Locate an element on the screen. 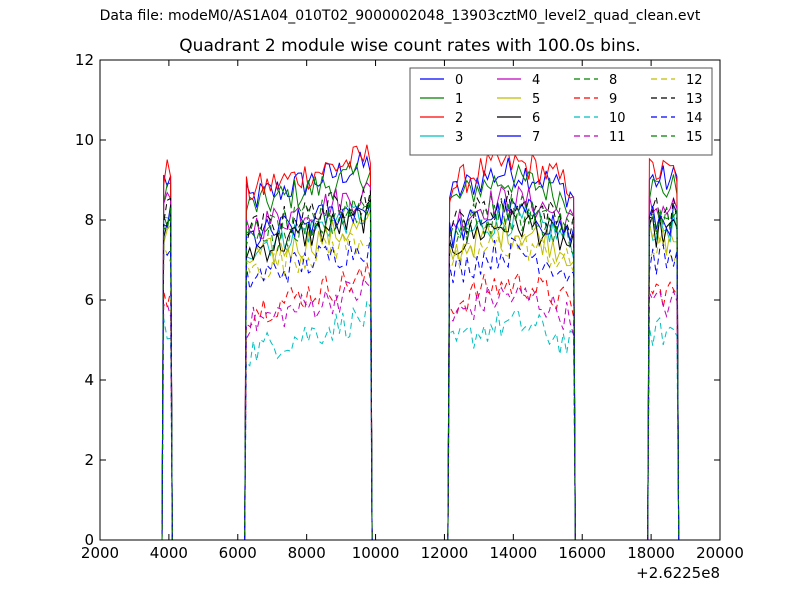 Image resolution: width=800 pixels, height=600 pixels. legend-label-11: 11 is located at coordinates (617, 137).